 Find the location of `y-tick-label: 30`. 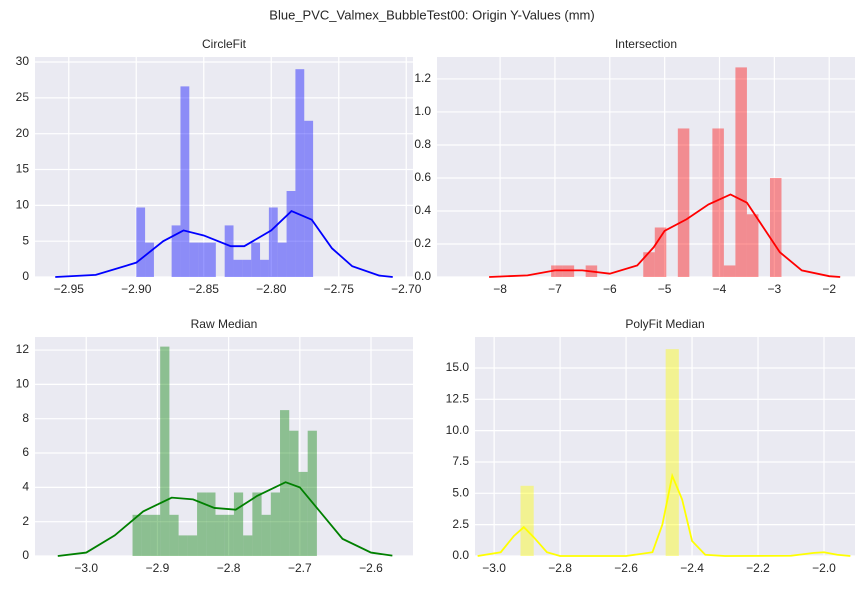

y-tick-label: 30 is located at coordinates (23, 61).